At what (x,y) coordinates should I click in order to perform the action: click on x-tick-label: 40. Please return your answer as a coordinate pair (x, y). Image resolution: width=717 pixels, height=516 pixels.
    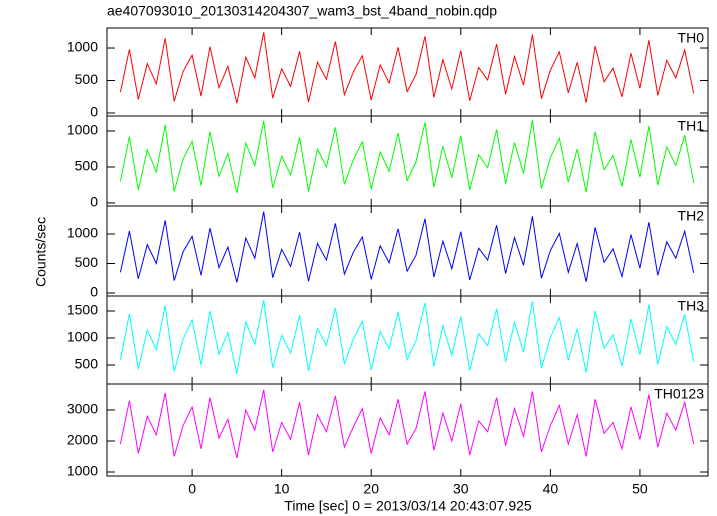
    Looking at the image, I should click on (551, 489).